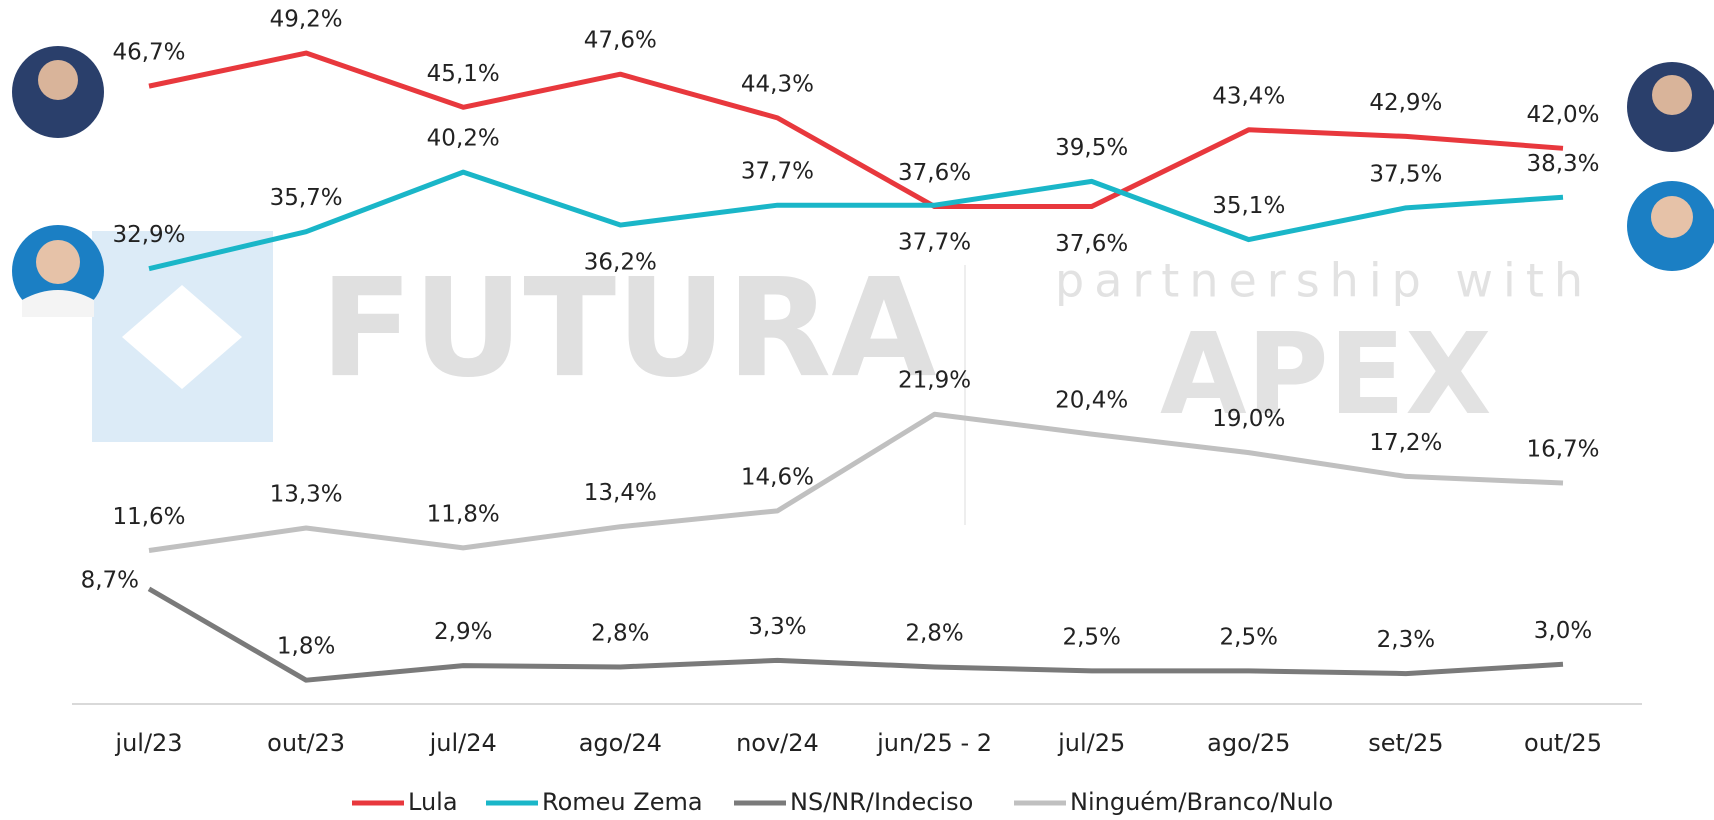  What do you see at coordinates (777, 743) in the screenshot?
I see `x-tick-label: nov/24` at bounding box center [777, 743].